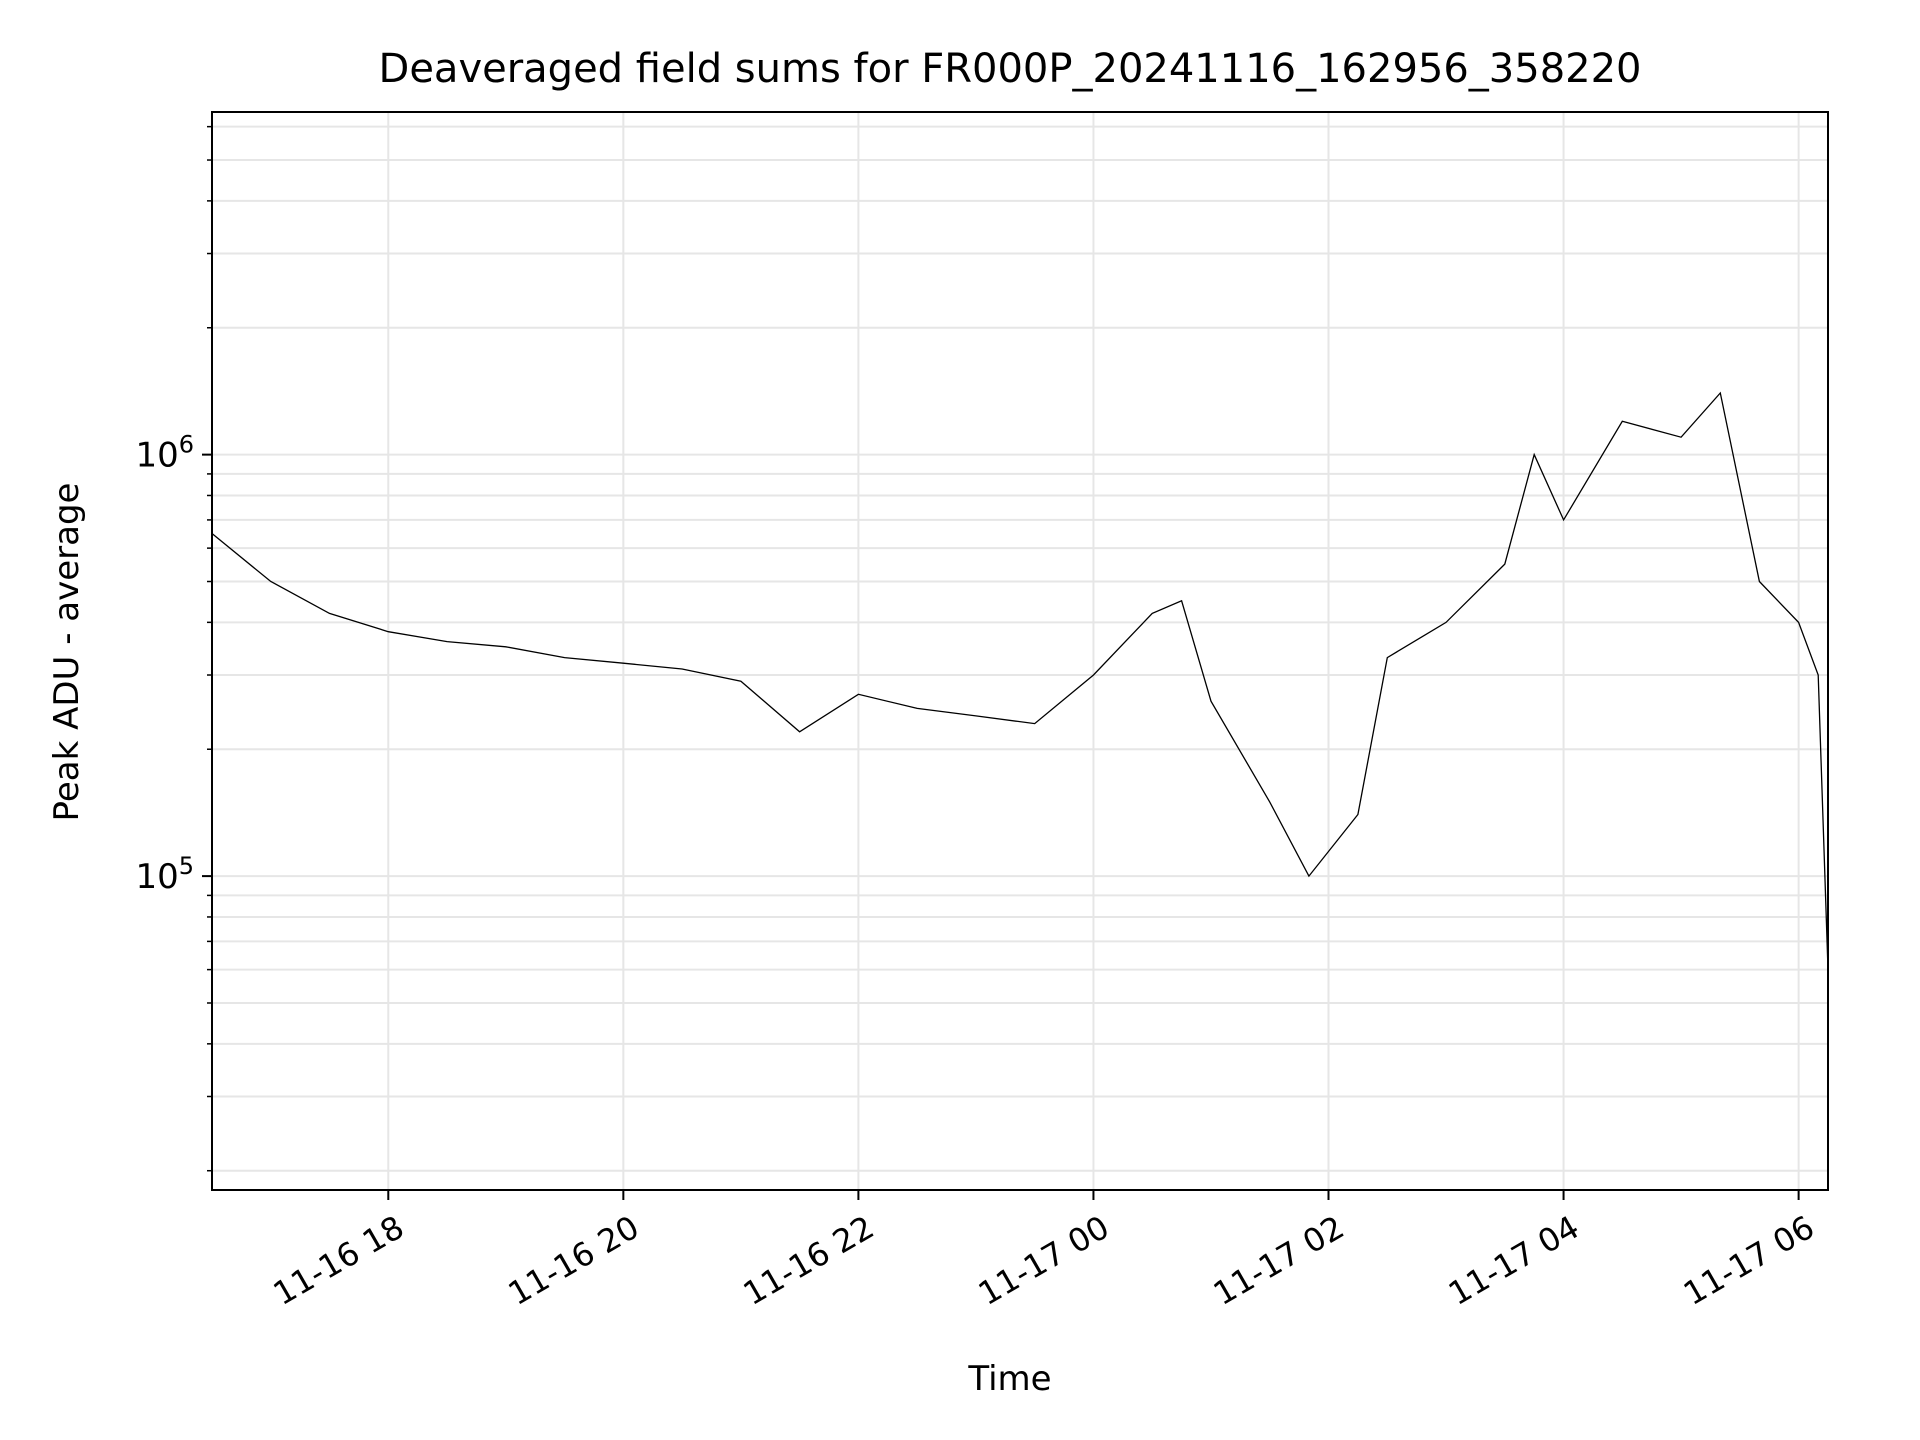 The image size is (1920, 1440). I want to click on y-axis-label: Peak ADU - average, so click(67, 652).